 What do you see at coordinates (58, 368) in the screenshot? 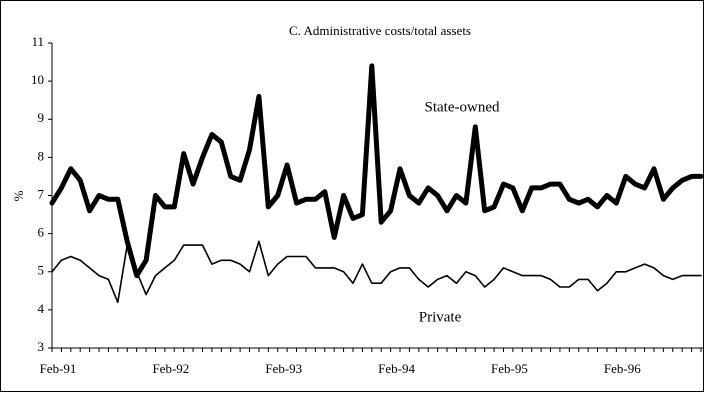
I see `x-tick-label: Feb-91` at bounding box center [58, 368].